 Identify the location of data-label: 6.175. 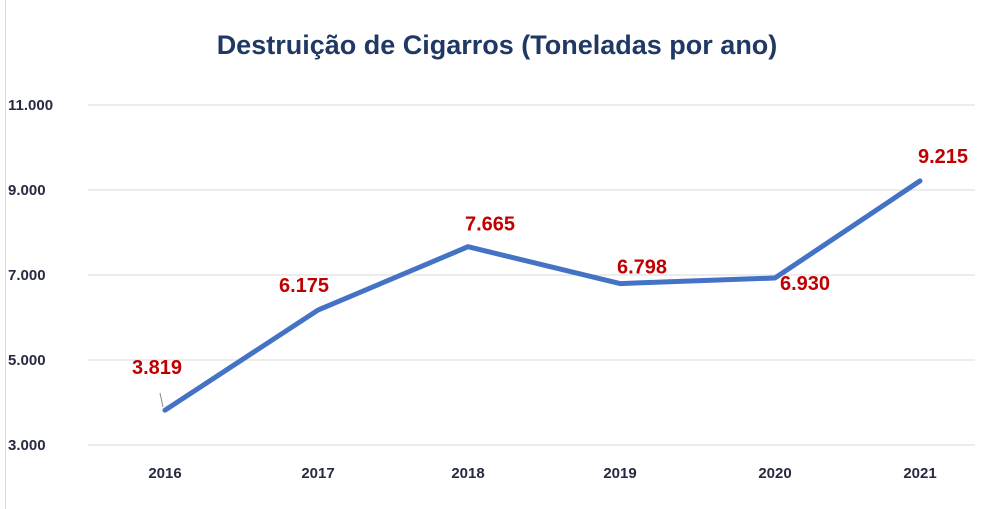
(304, 286).